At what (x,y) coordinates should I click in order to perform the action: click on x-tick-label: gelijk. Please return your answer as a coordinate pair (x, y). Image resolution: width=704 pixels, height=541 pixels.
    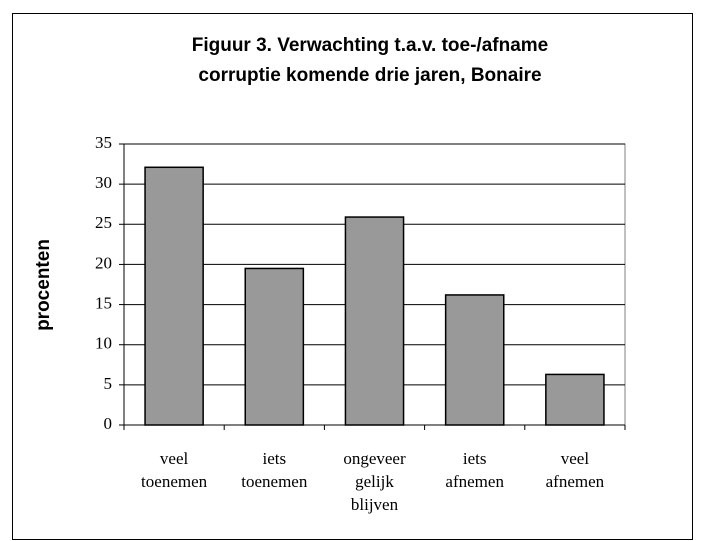
    Looking at the image, I should click on (374, 481).